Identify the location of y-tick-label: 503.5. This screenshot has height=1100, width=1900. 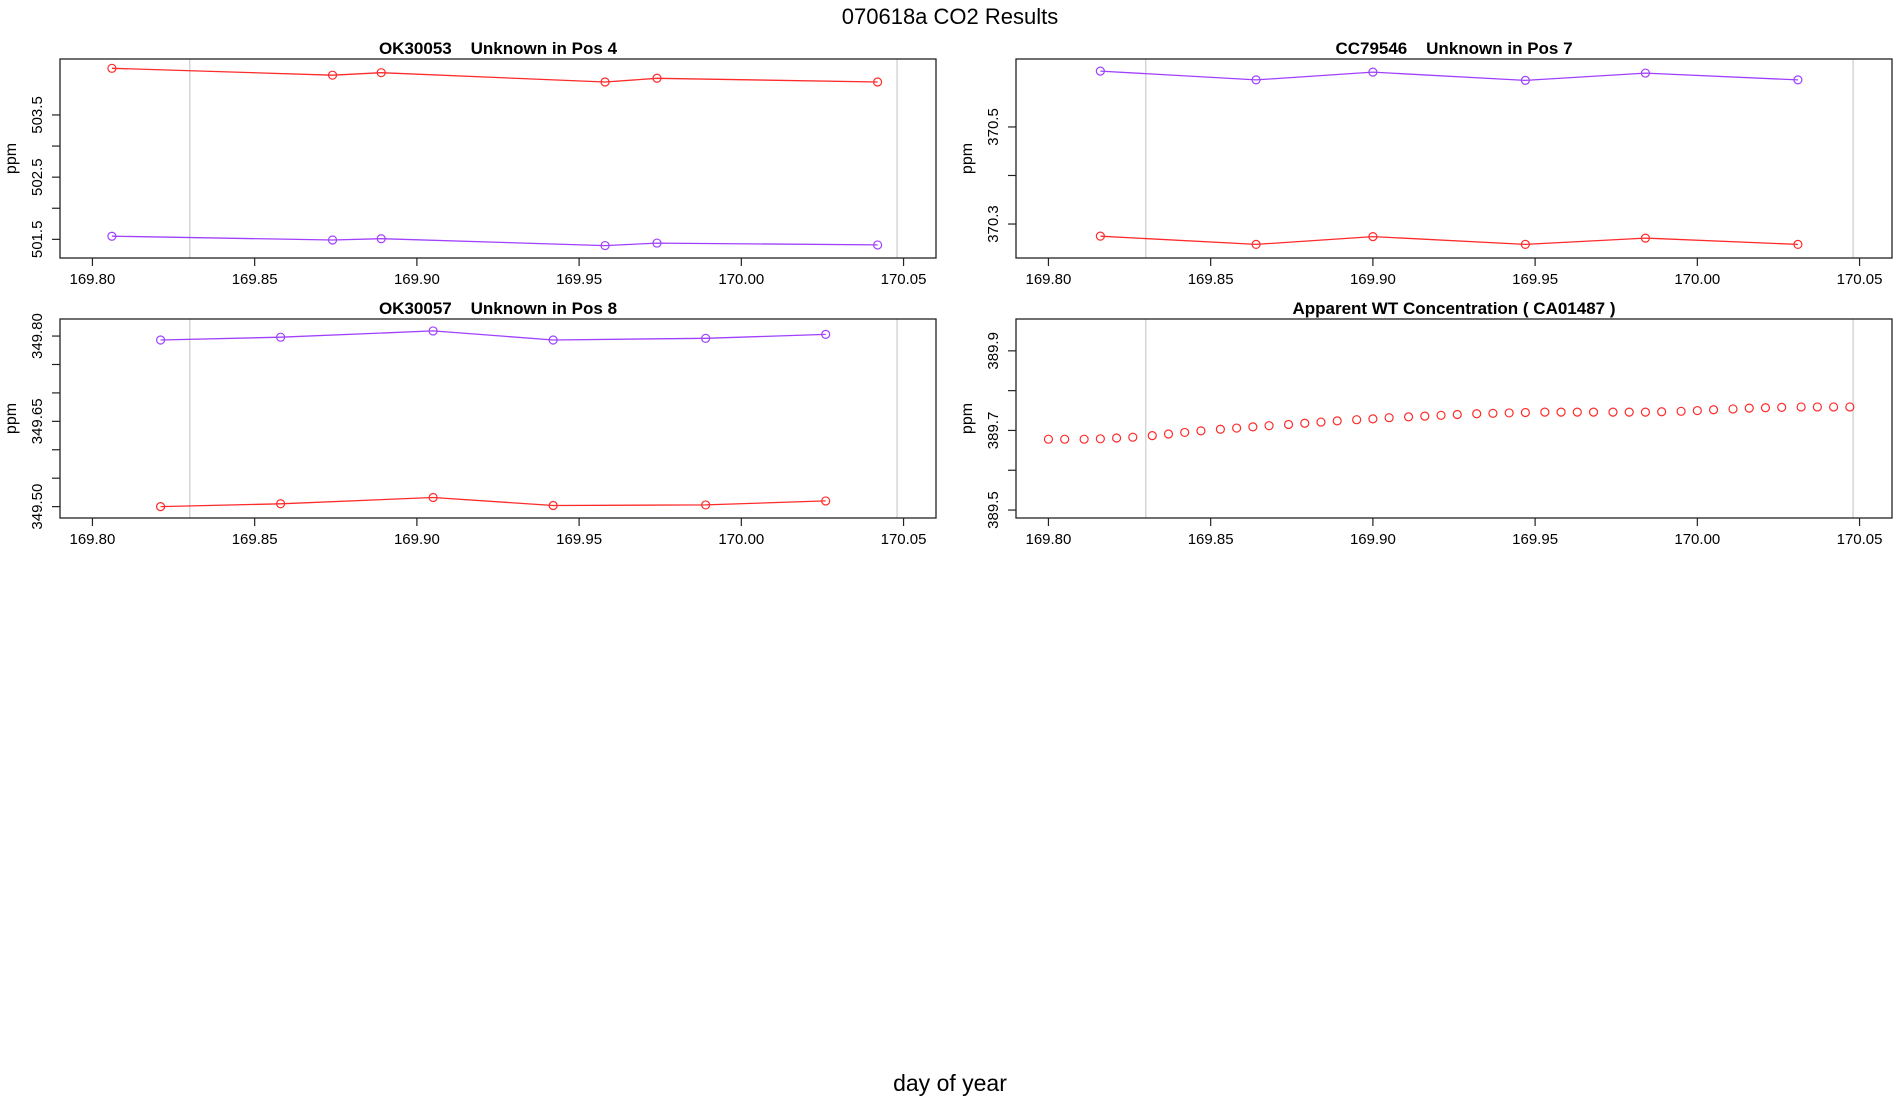
(37, 115).